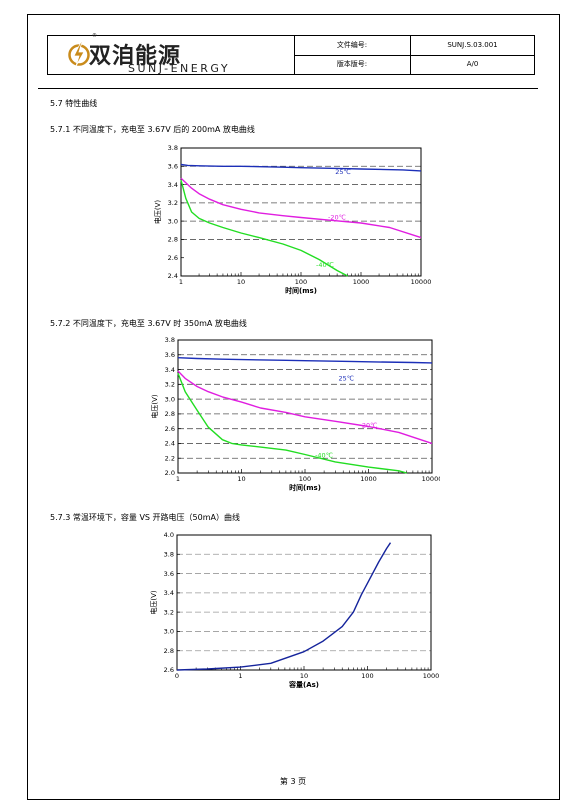 This screenshot has width=586, height=812. I want to click on company-name-en: SUNJ-ENERGY, so click(179, 68).